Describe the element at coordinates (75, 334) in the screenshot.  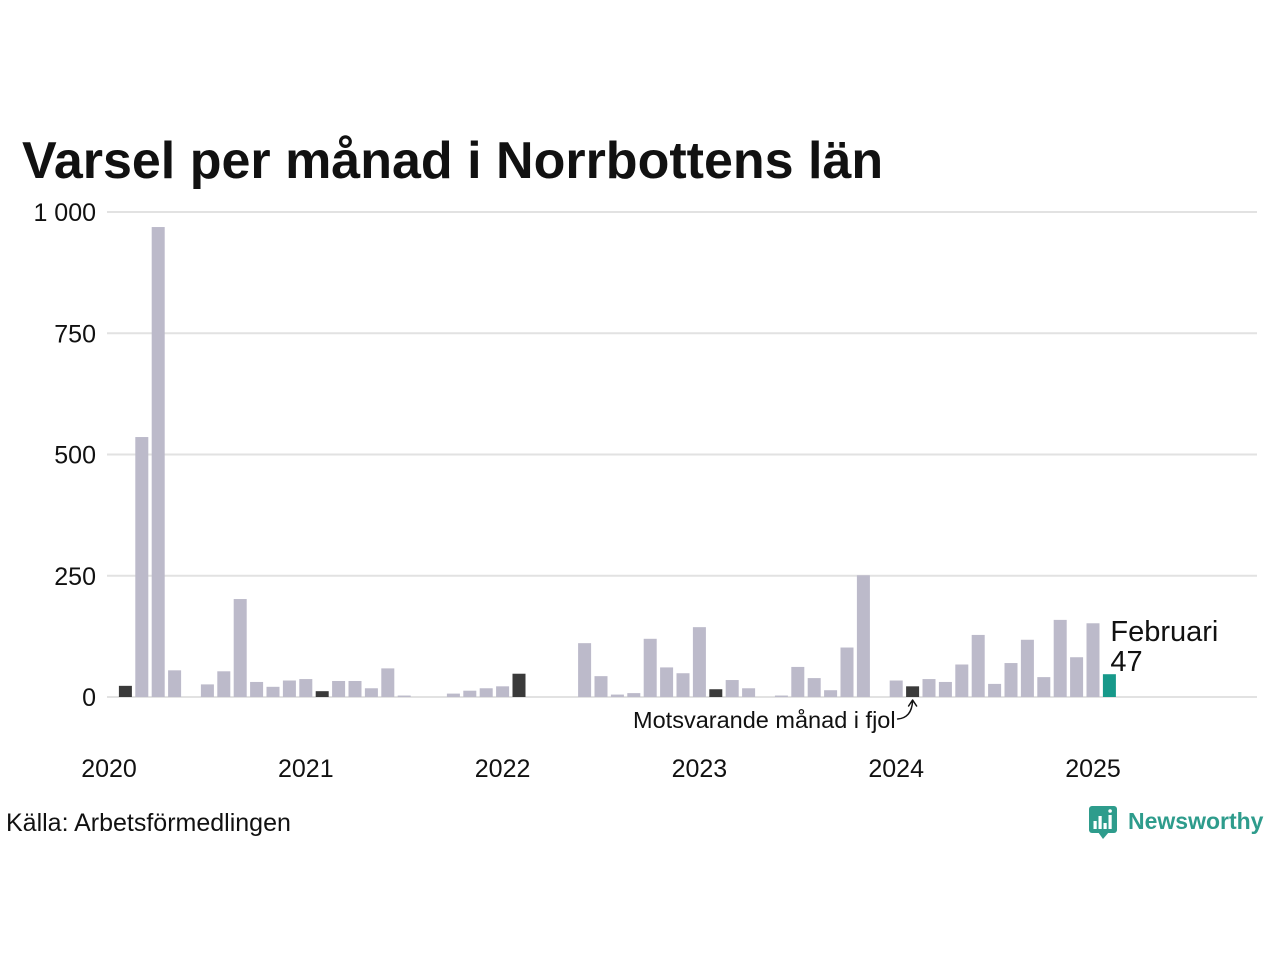
I see `y-tick-label: 750` at that location.